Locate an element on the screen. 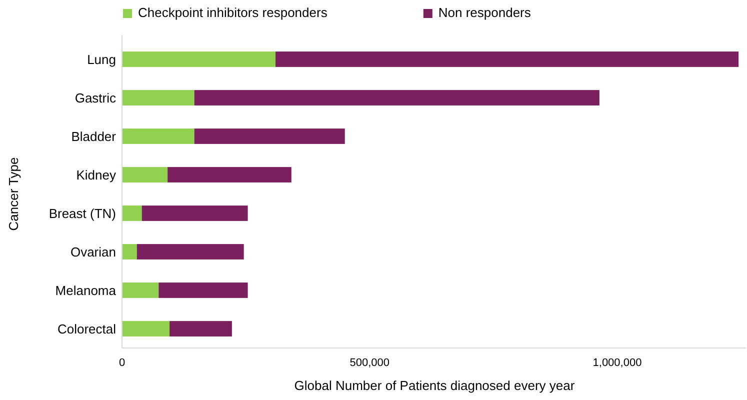 This screenshot has width=747, height=400. legend-label: Non responders is located at coordinates (485, 12).